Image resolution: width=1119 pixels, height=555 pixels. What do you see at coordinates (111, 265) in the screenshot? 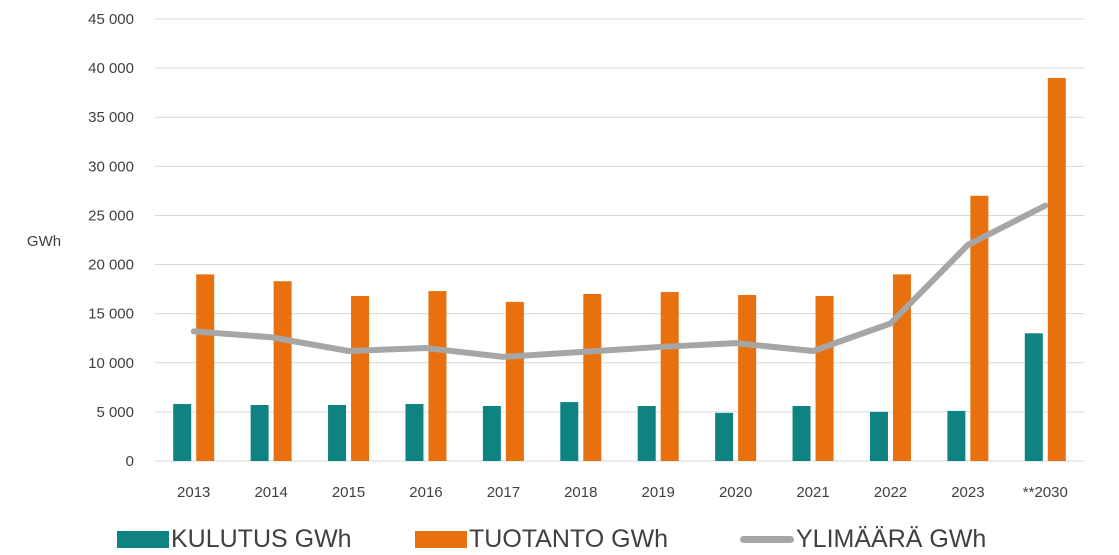
I see `y-tick-label: 20 000` at bounding box center [111, 265].